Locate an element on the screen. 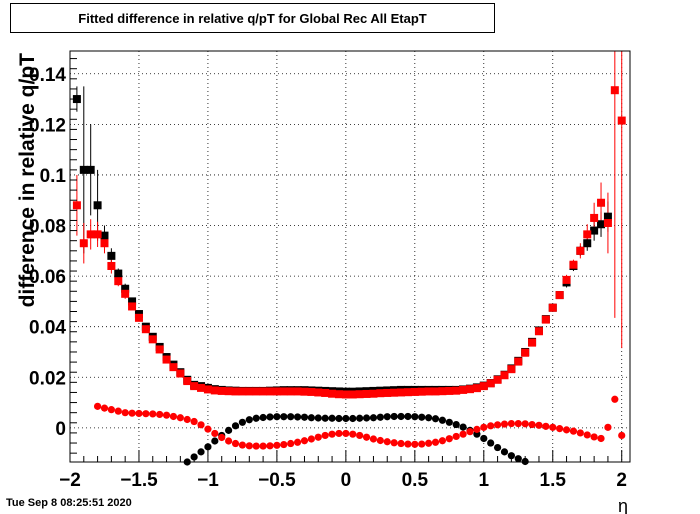 The image size is (700, 514). x-tick-labels: −2 −1.5 −1 −0.5 0 0.5 1 1.5 2 is located at coordinates (343, 480).